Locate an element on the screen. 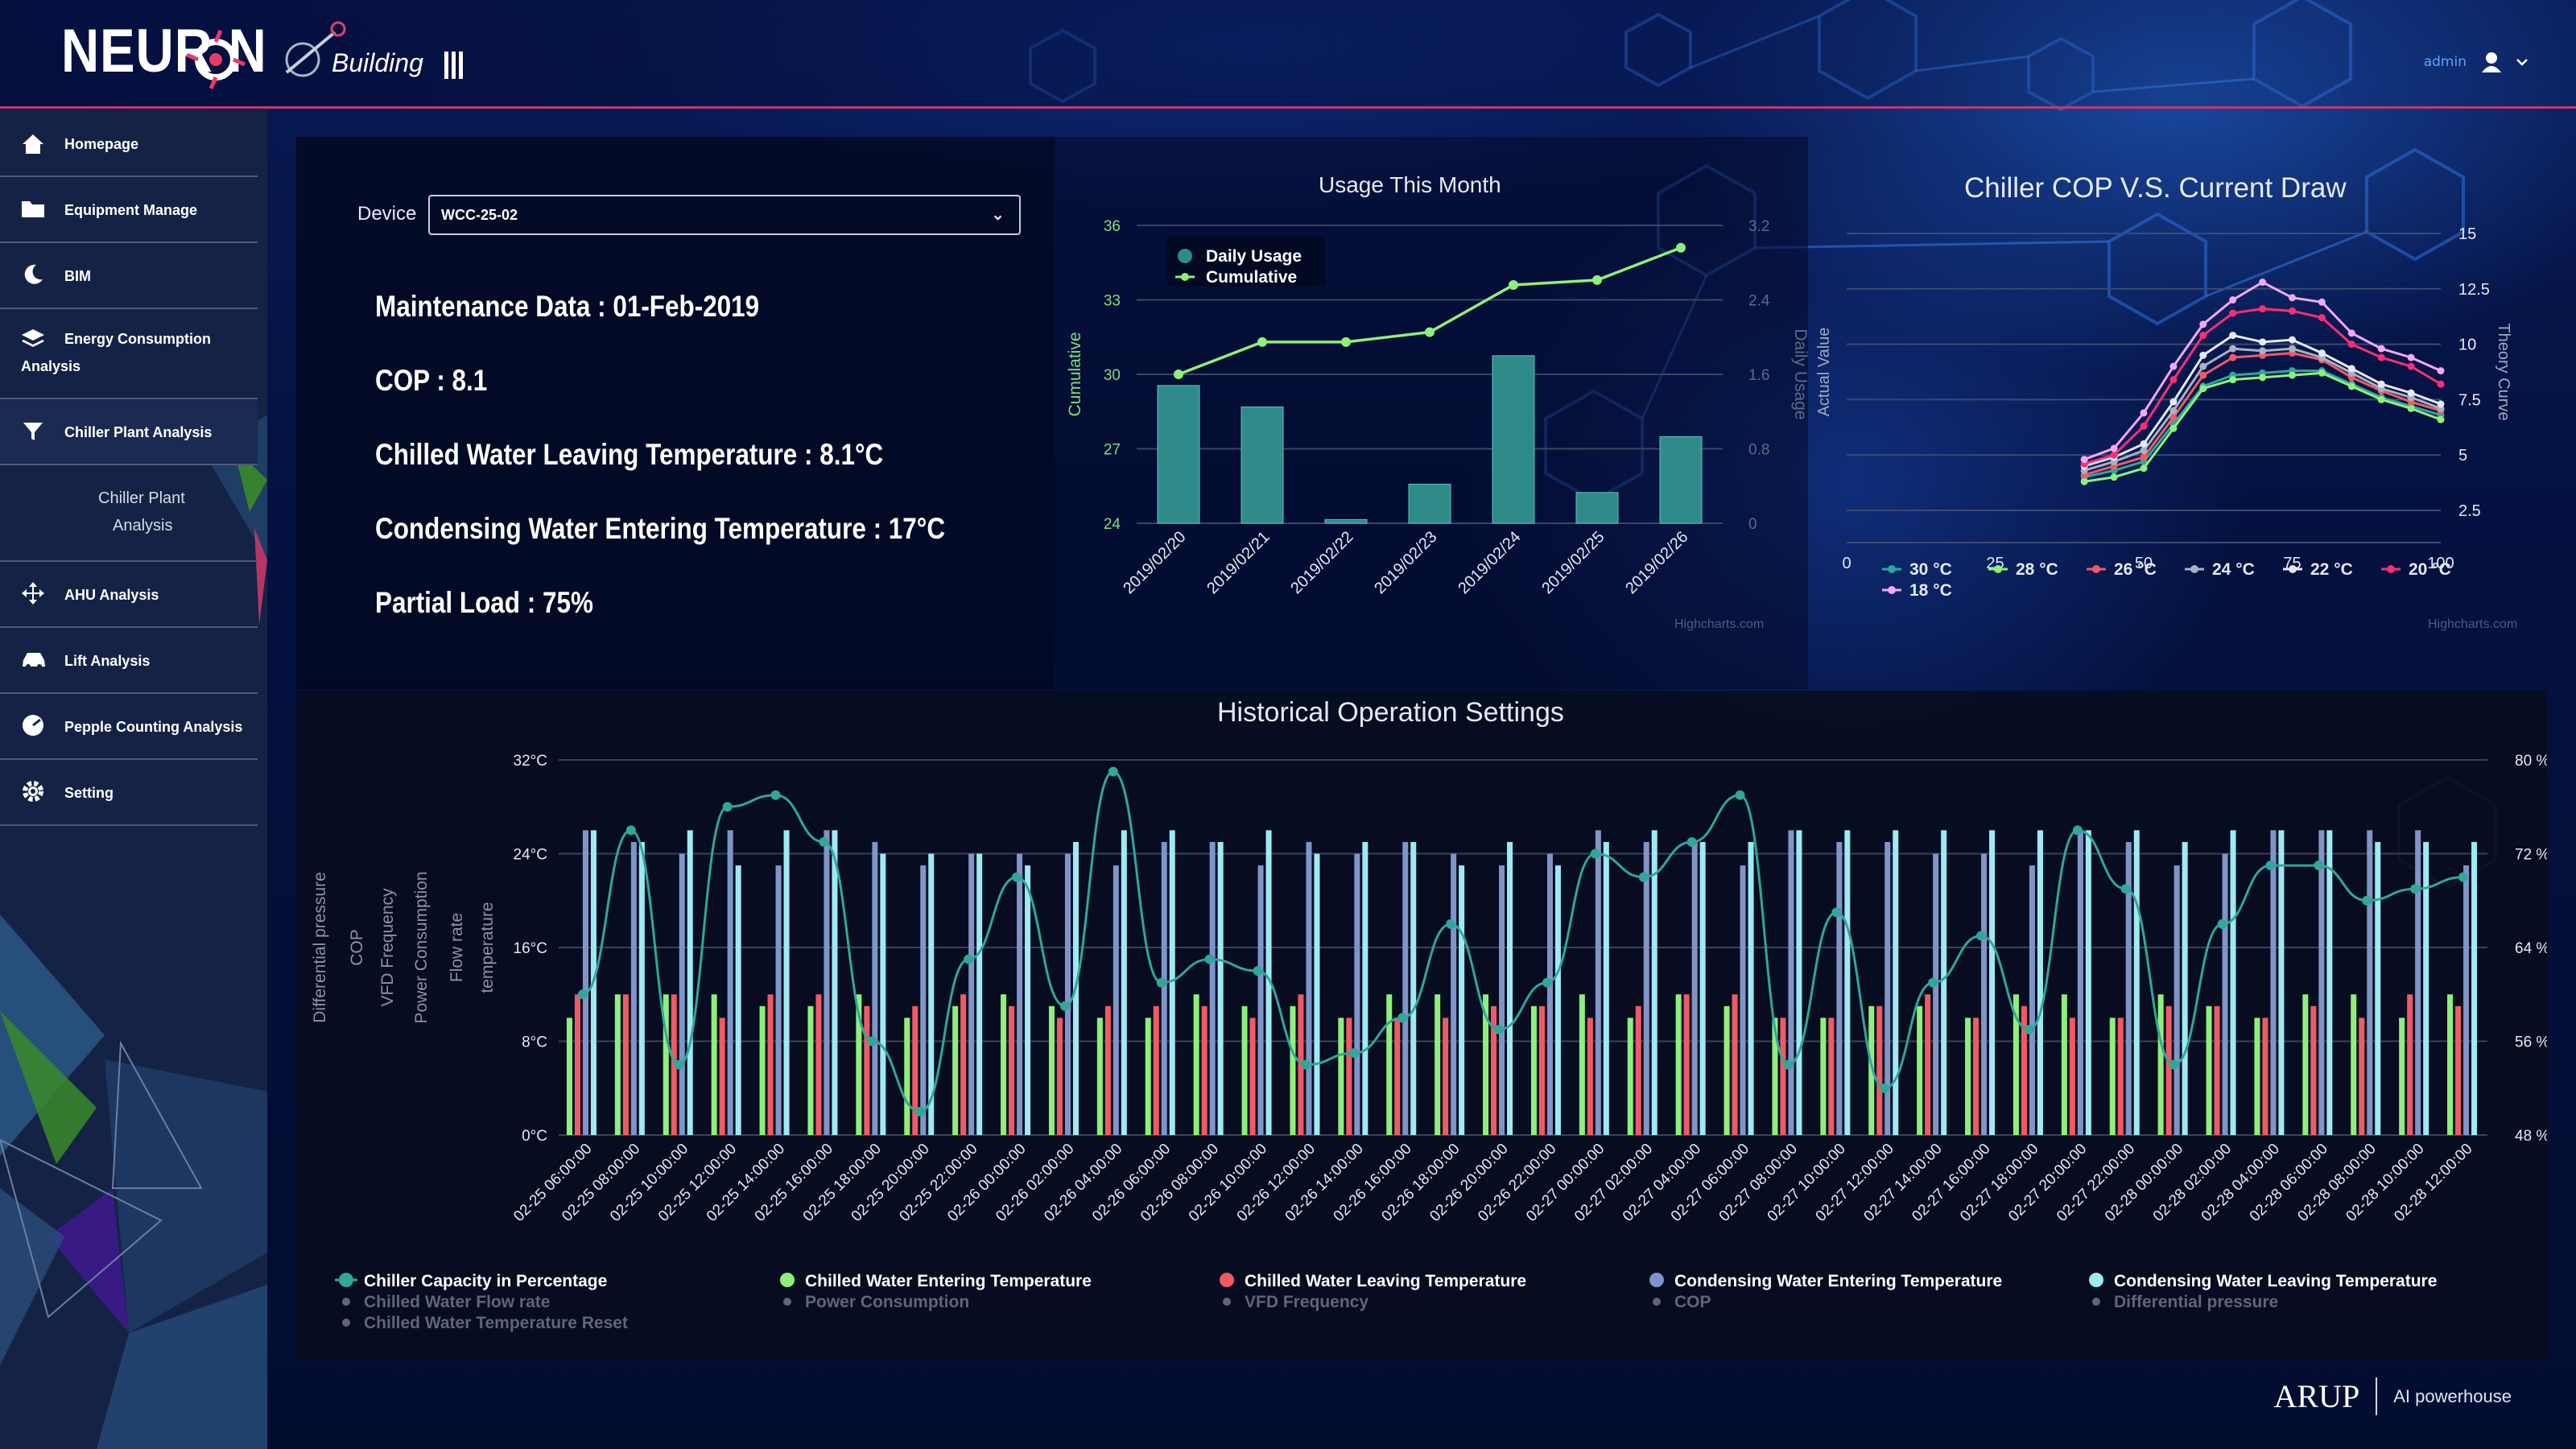 This screenshot has width=2576, height=1449. partial-load: Partial Load : 75% is located at coordinates (484, 602).